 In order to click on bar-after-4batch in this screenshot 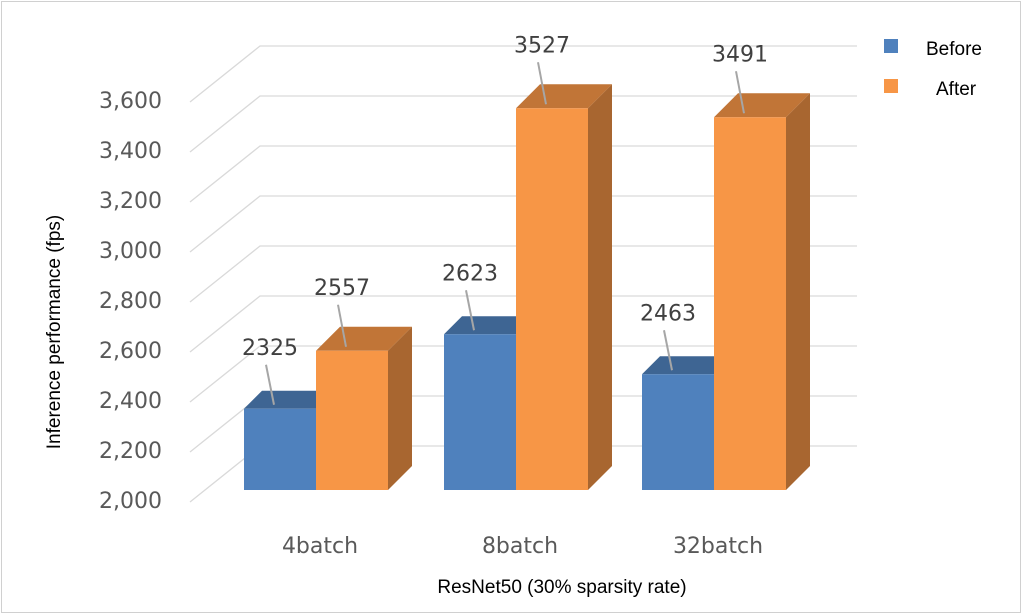, I will do `click(352, 420)`.